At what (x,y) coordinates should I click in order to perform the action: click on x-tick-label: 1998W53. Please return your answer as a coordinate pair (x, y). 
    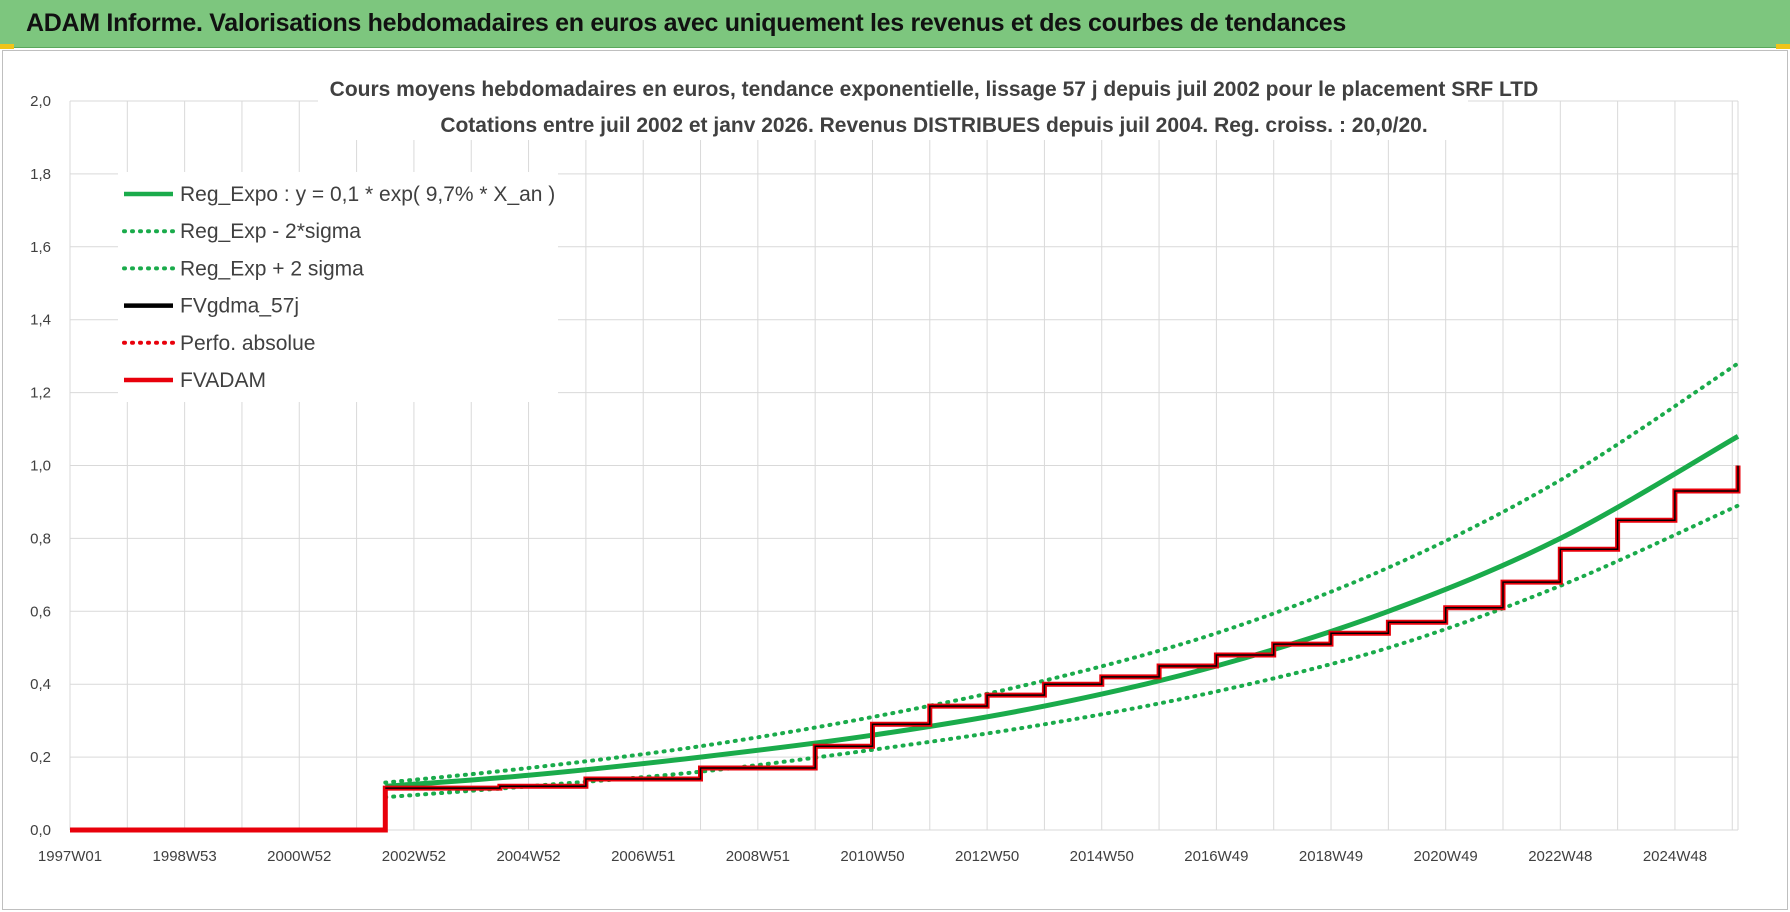
    Looking at the image, I should click on (185, 856).